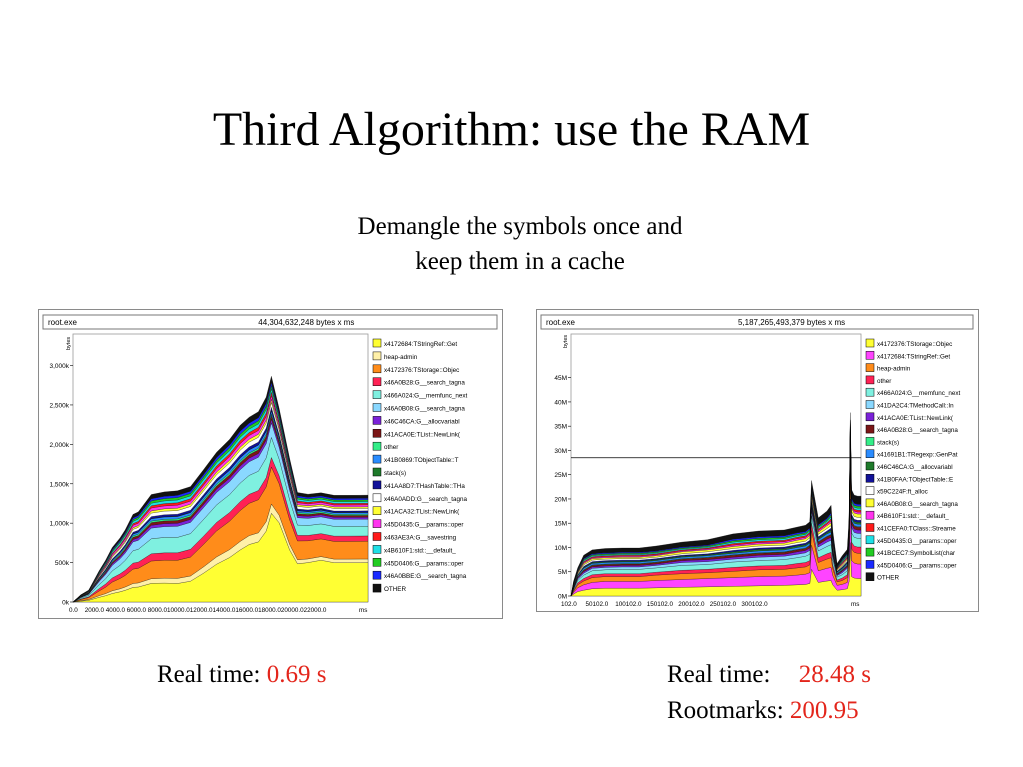  What do you see at coordinates (719, 674) in the screenshot?
I see `right-real-time-label: Real time:` at bounding box center [719, 674].